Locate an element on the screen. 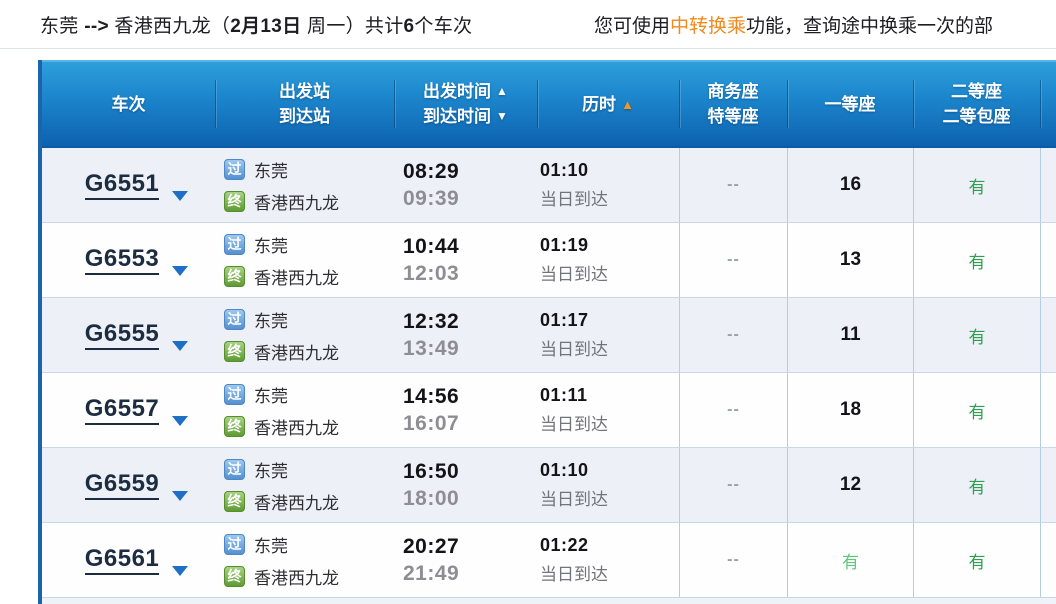  arrive-time: 12:03 is located at coordinates (431, 273).